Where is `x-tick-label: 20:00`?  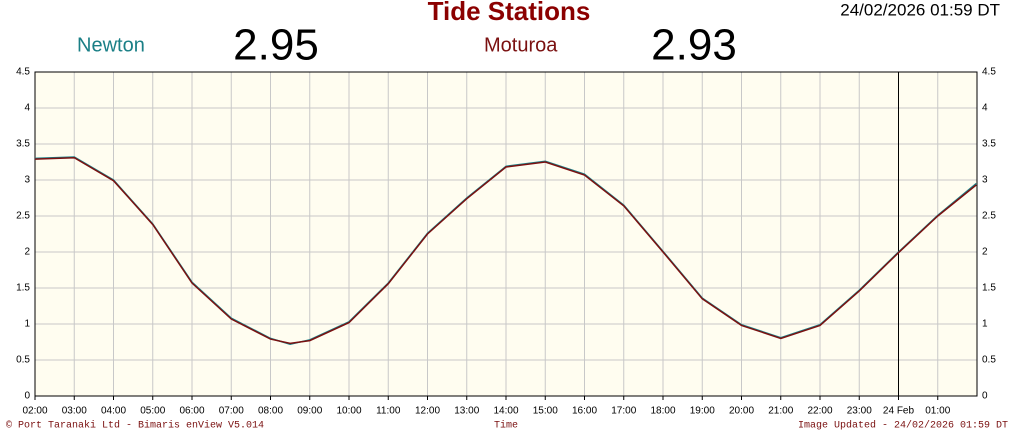
x-tick-label: 20:00 is located at coordinates (741, 411).